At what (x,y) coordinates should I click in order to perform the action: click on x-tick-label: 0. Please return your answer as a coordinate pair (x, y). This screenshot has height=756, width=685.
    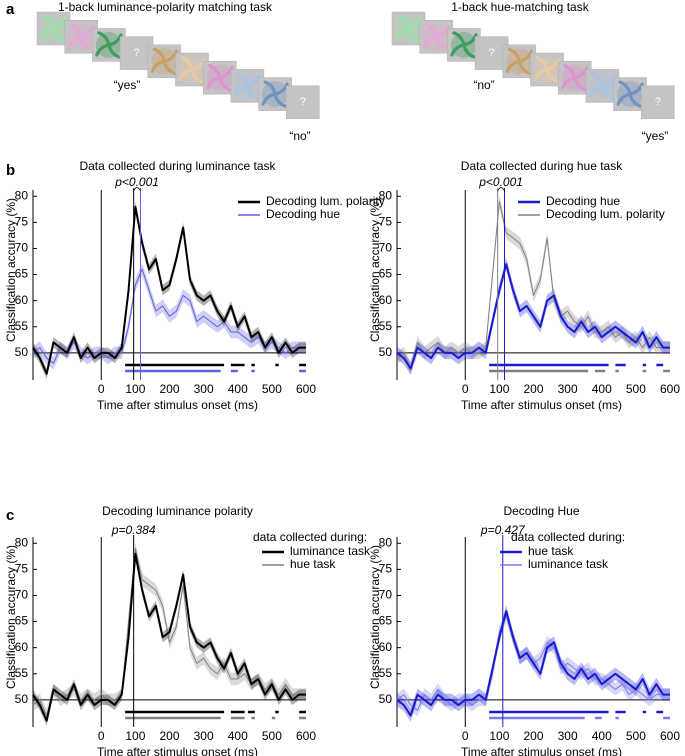
    Looking at the image, I should click on (465, 736).